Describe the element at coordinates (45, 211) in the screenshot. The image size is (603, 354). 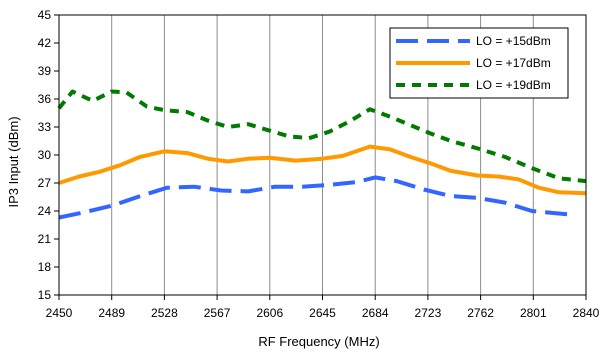
I see `y-tick-label: 24` at that location.